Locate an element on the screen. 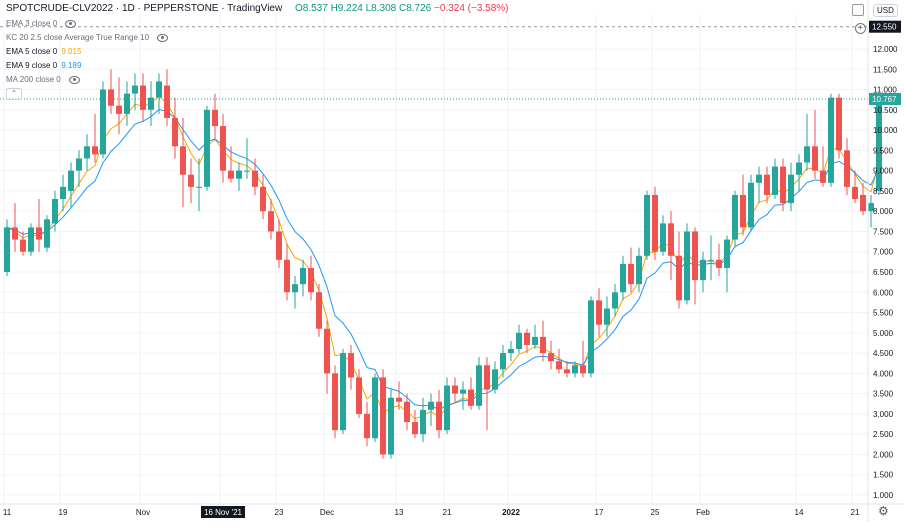  currency-badge: USD is located at coordinates (885, 10).